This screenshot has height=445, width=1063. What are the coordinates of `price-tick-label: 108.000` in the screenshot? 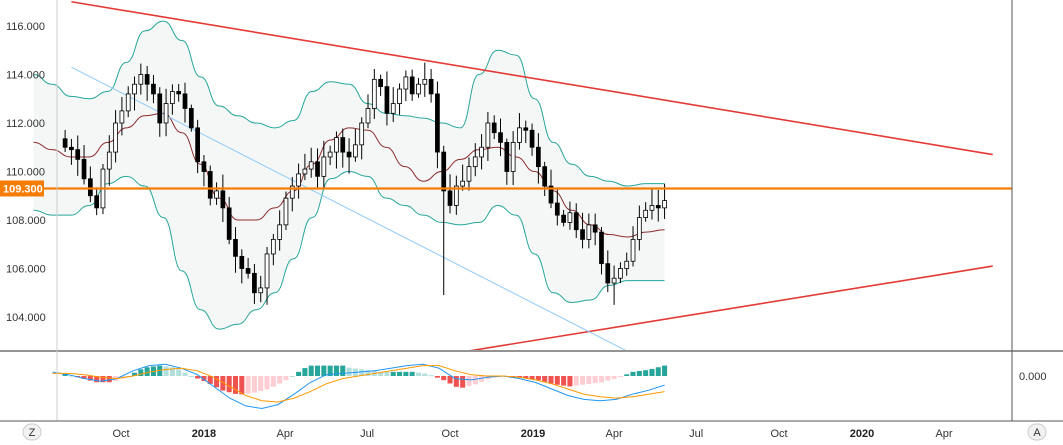 It's located at (26, 221).